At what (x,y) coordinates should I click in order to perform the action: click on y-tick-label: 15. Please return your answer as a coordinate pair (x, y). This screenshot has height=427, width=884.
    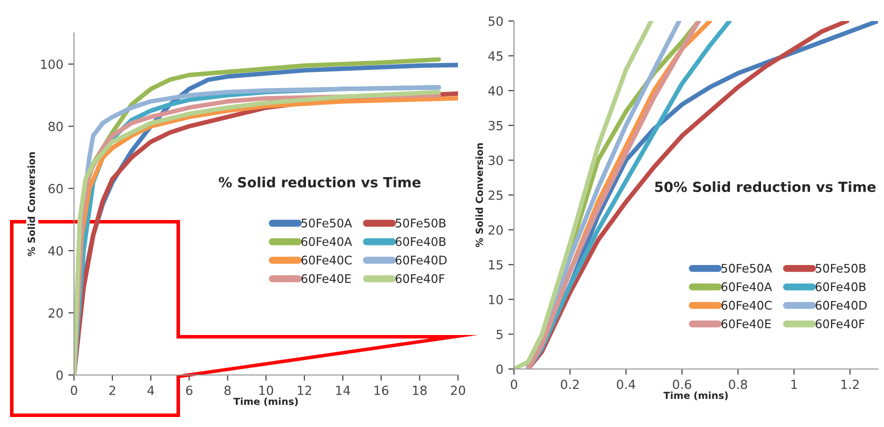
    Looking at the image, I should click on (495, 265).